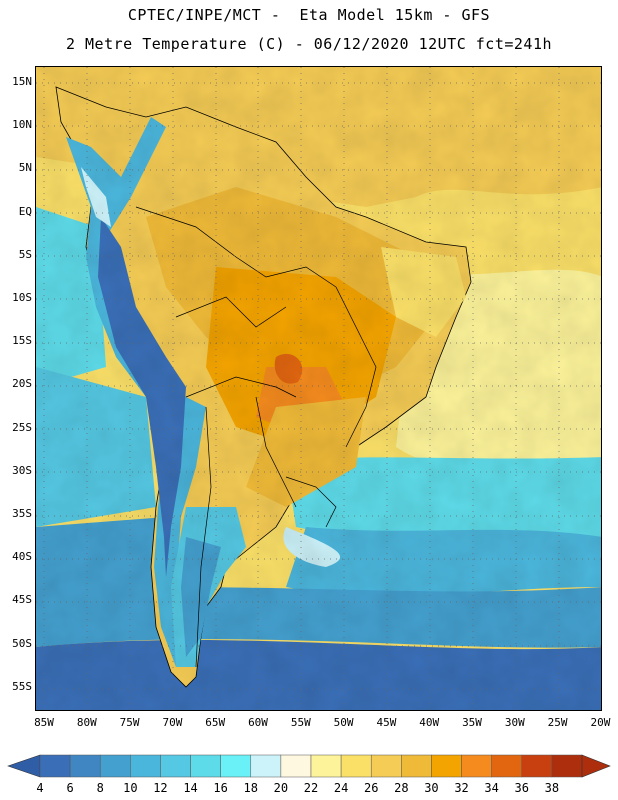  What do you see at coordinates (22, 341) in the screenshot?
I see `latitude-label: 15S` at bounding box center [22, 341].